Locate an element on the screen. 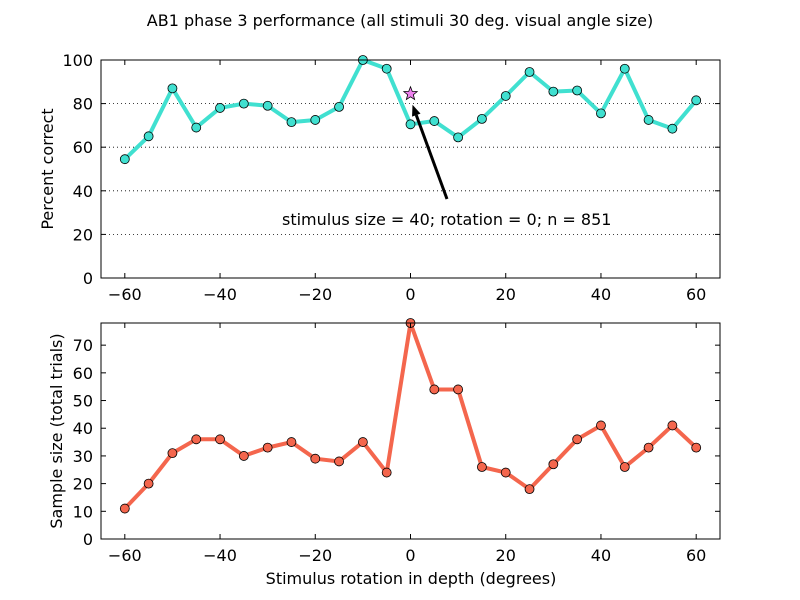 The image size is (800, 600). top-ytick-label: 20 is located at coordinates (83, 234).